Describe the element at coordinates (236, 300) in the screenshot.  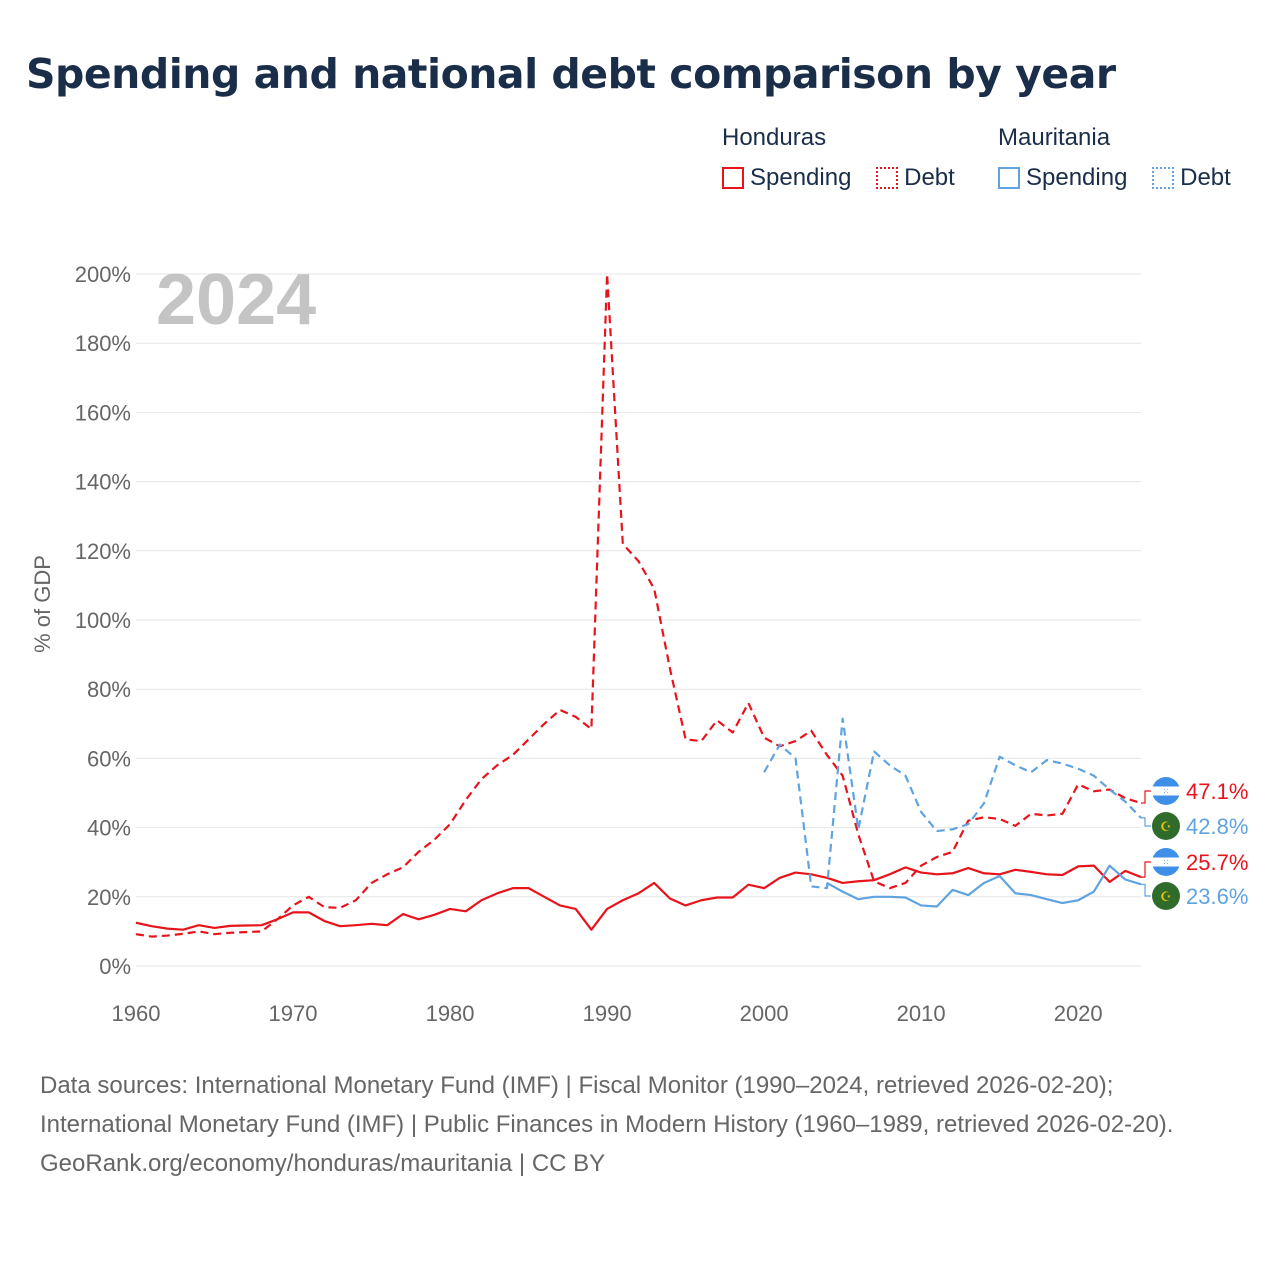
I see `year-label: 2024` at that location.